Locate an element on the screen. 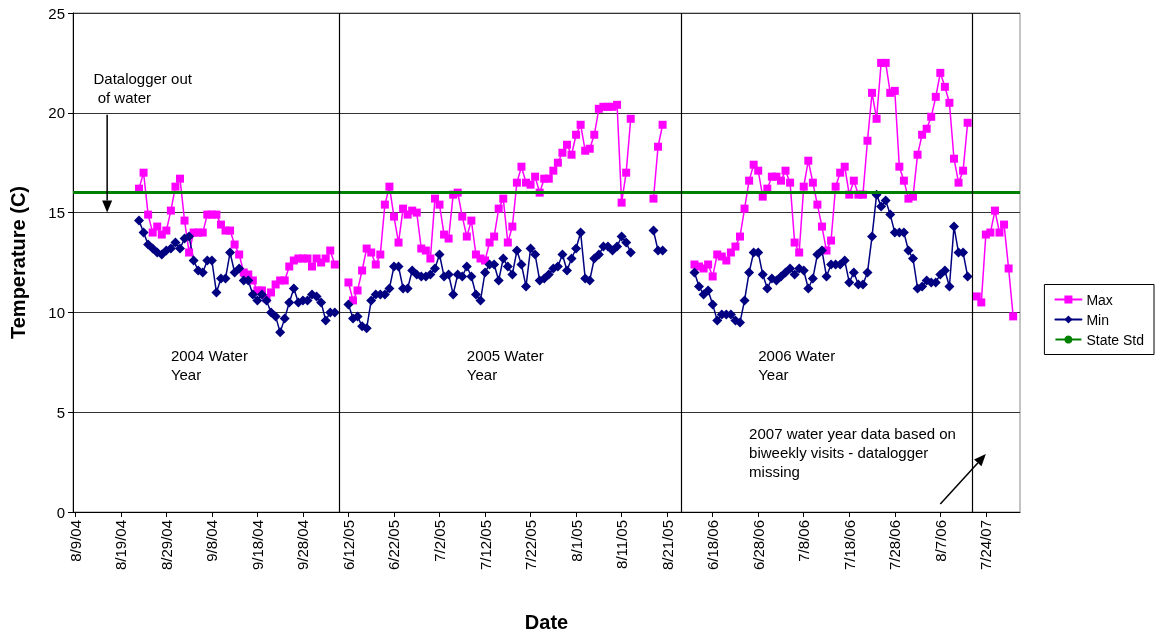 Image resolution: width=1164 pixels, height=639 pixels. y-tick-label: 0 is located at coordinates (60, 512).